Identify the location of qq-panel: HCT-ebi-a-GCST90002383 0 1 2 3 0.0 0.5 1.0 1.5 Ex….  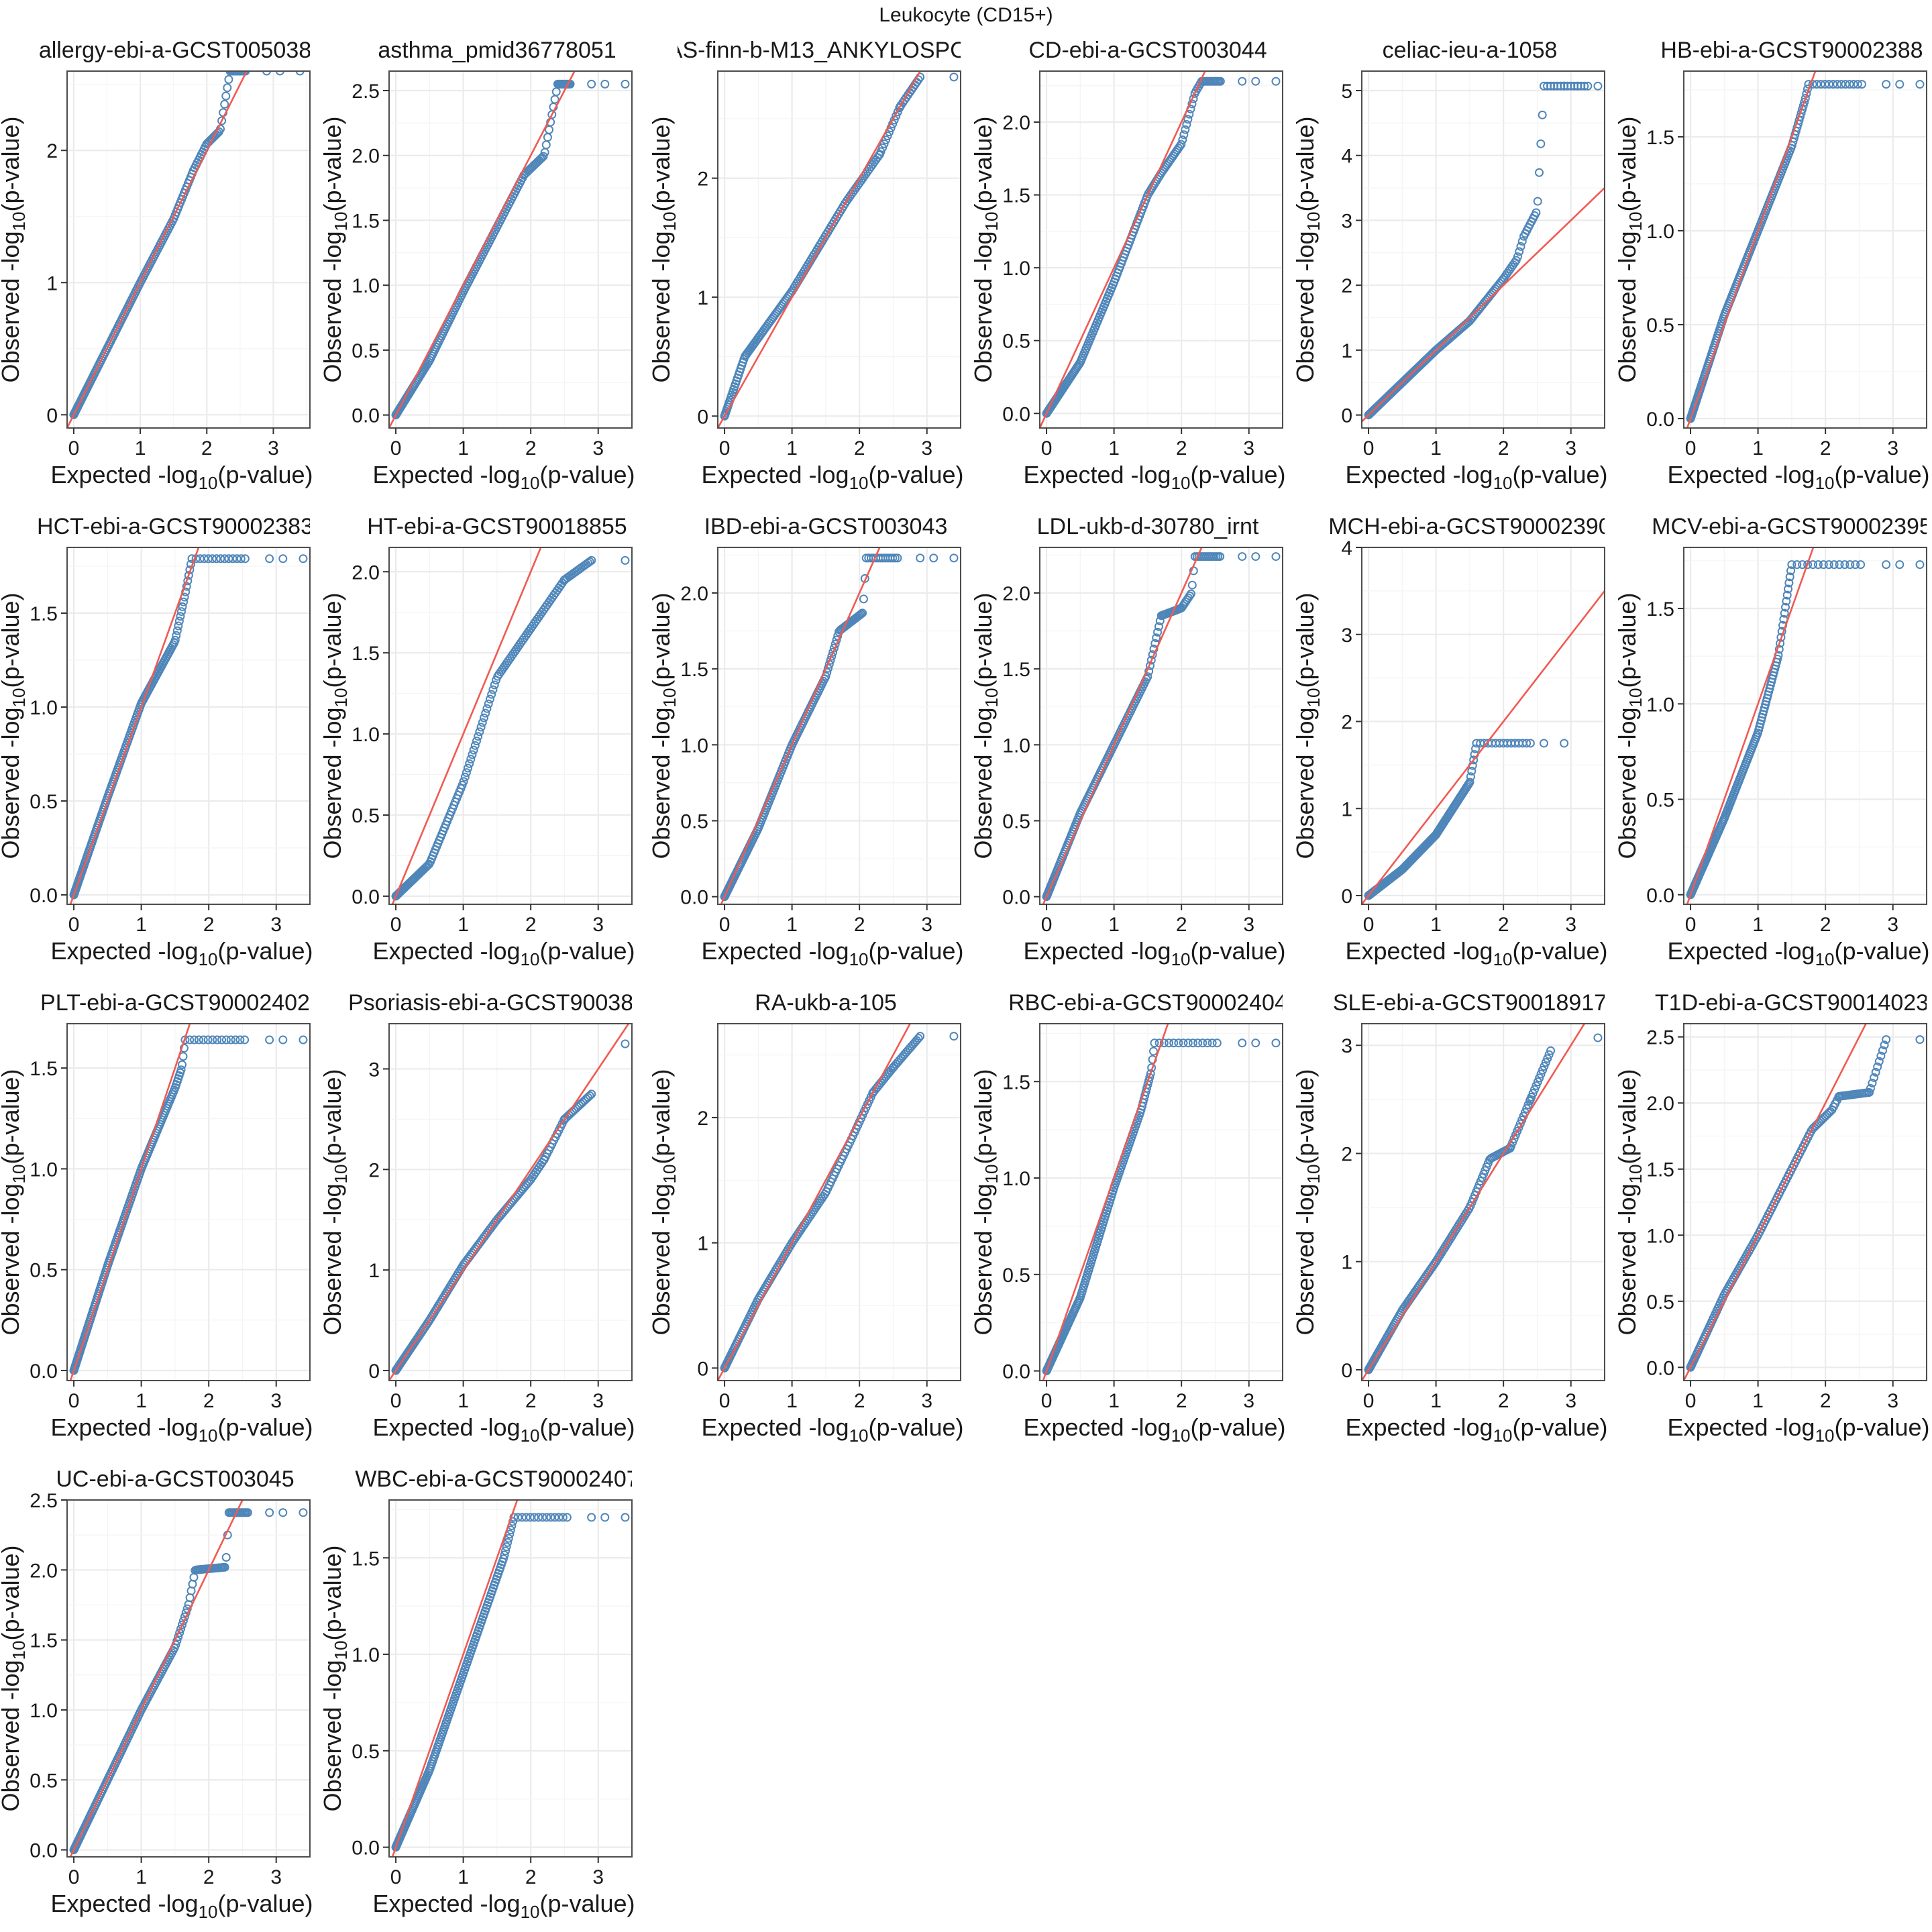
(156, 741).